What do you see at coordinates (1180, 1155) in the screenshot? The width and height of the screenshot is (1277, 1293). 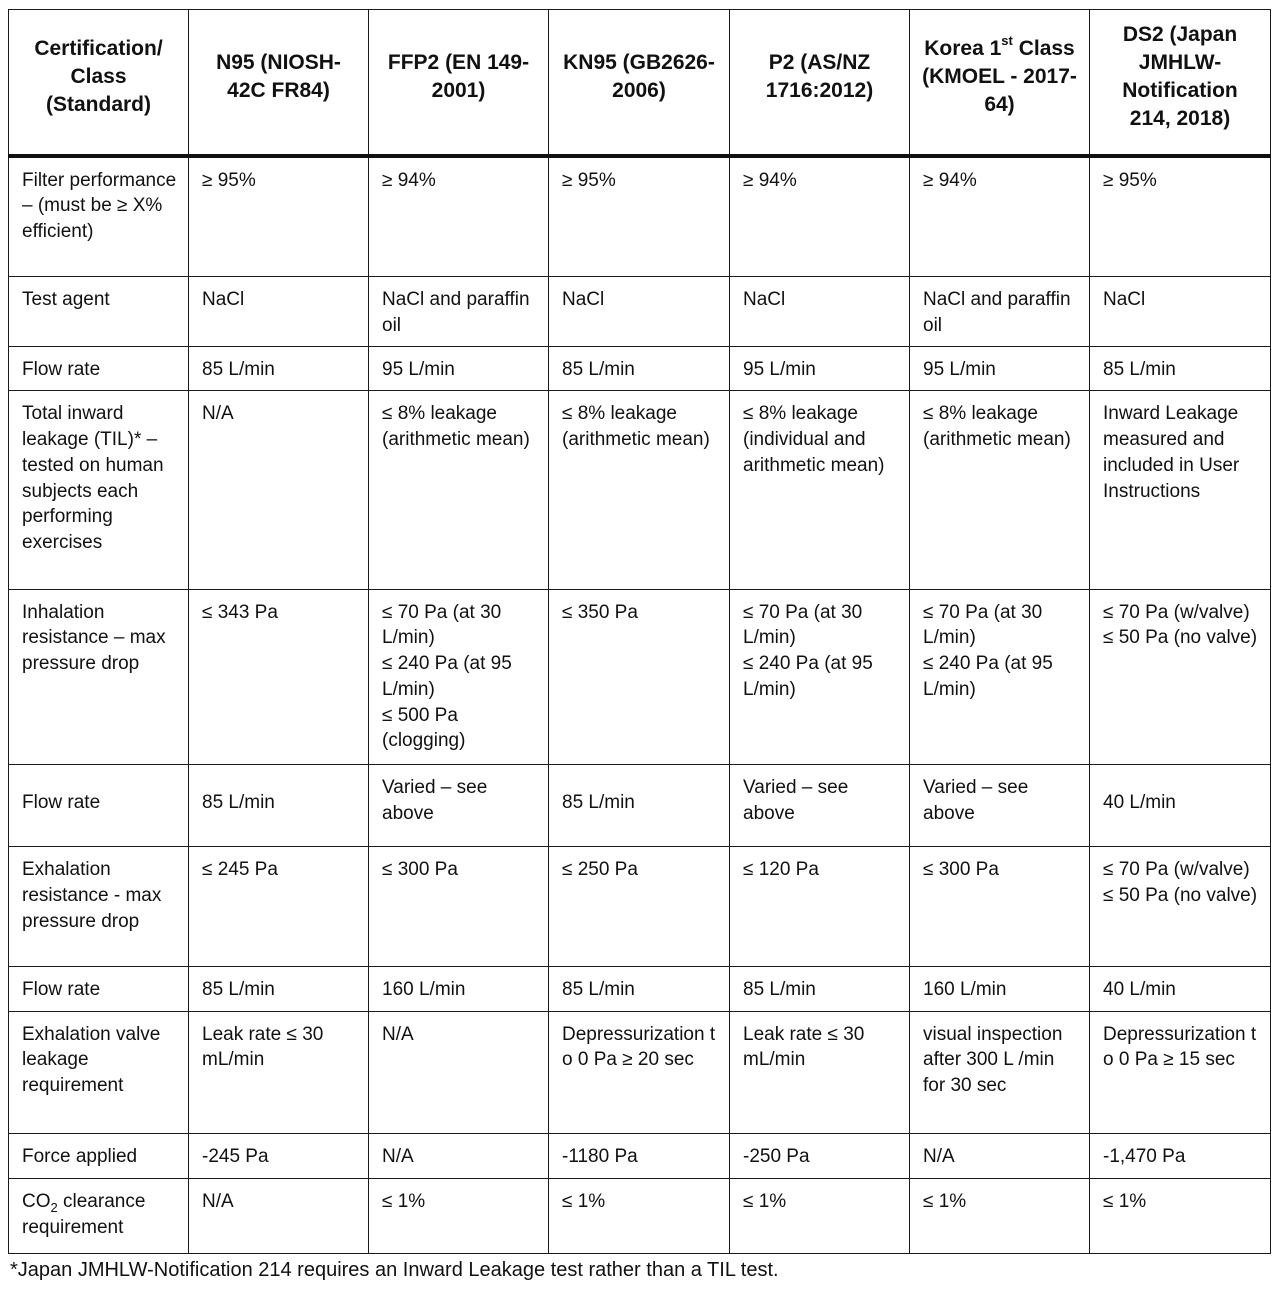 I see `table-cell: -1,470 Pa` at bounding box center [1180, 1155].